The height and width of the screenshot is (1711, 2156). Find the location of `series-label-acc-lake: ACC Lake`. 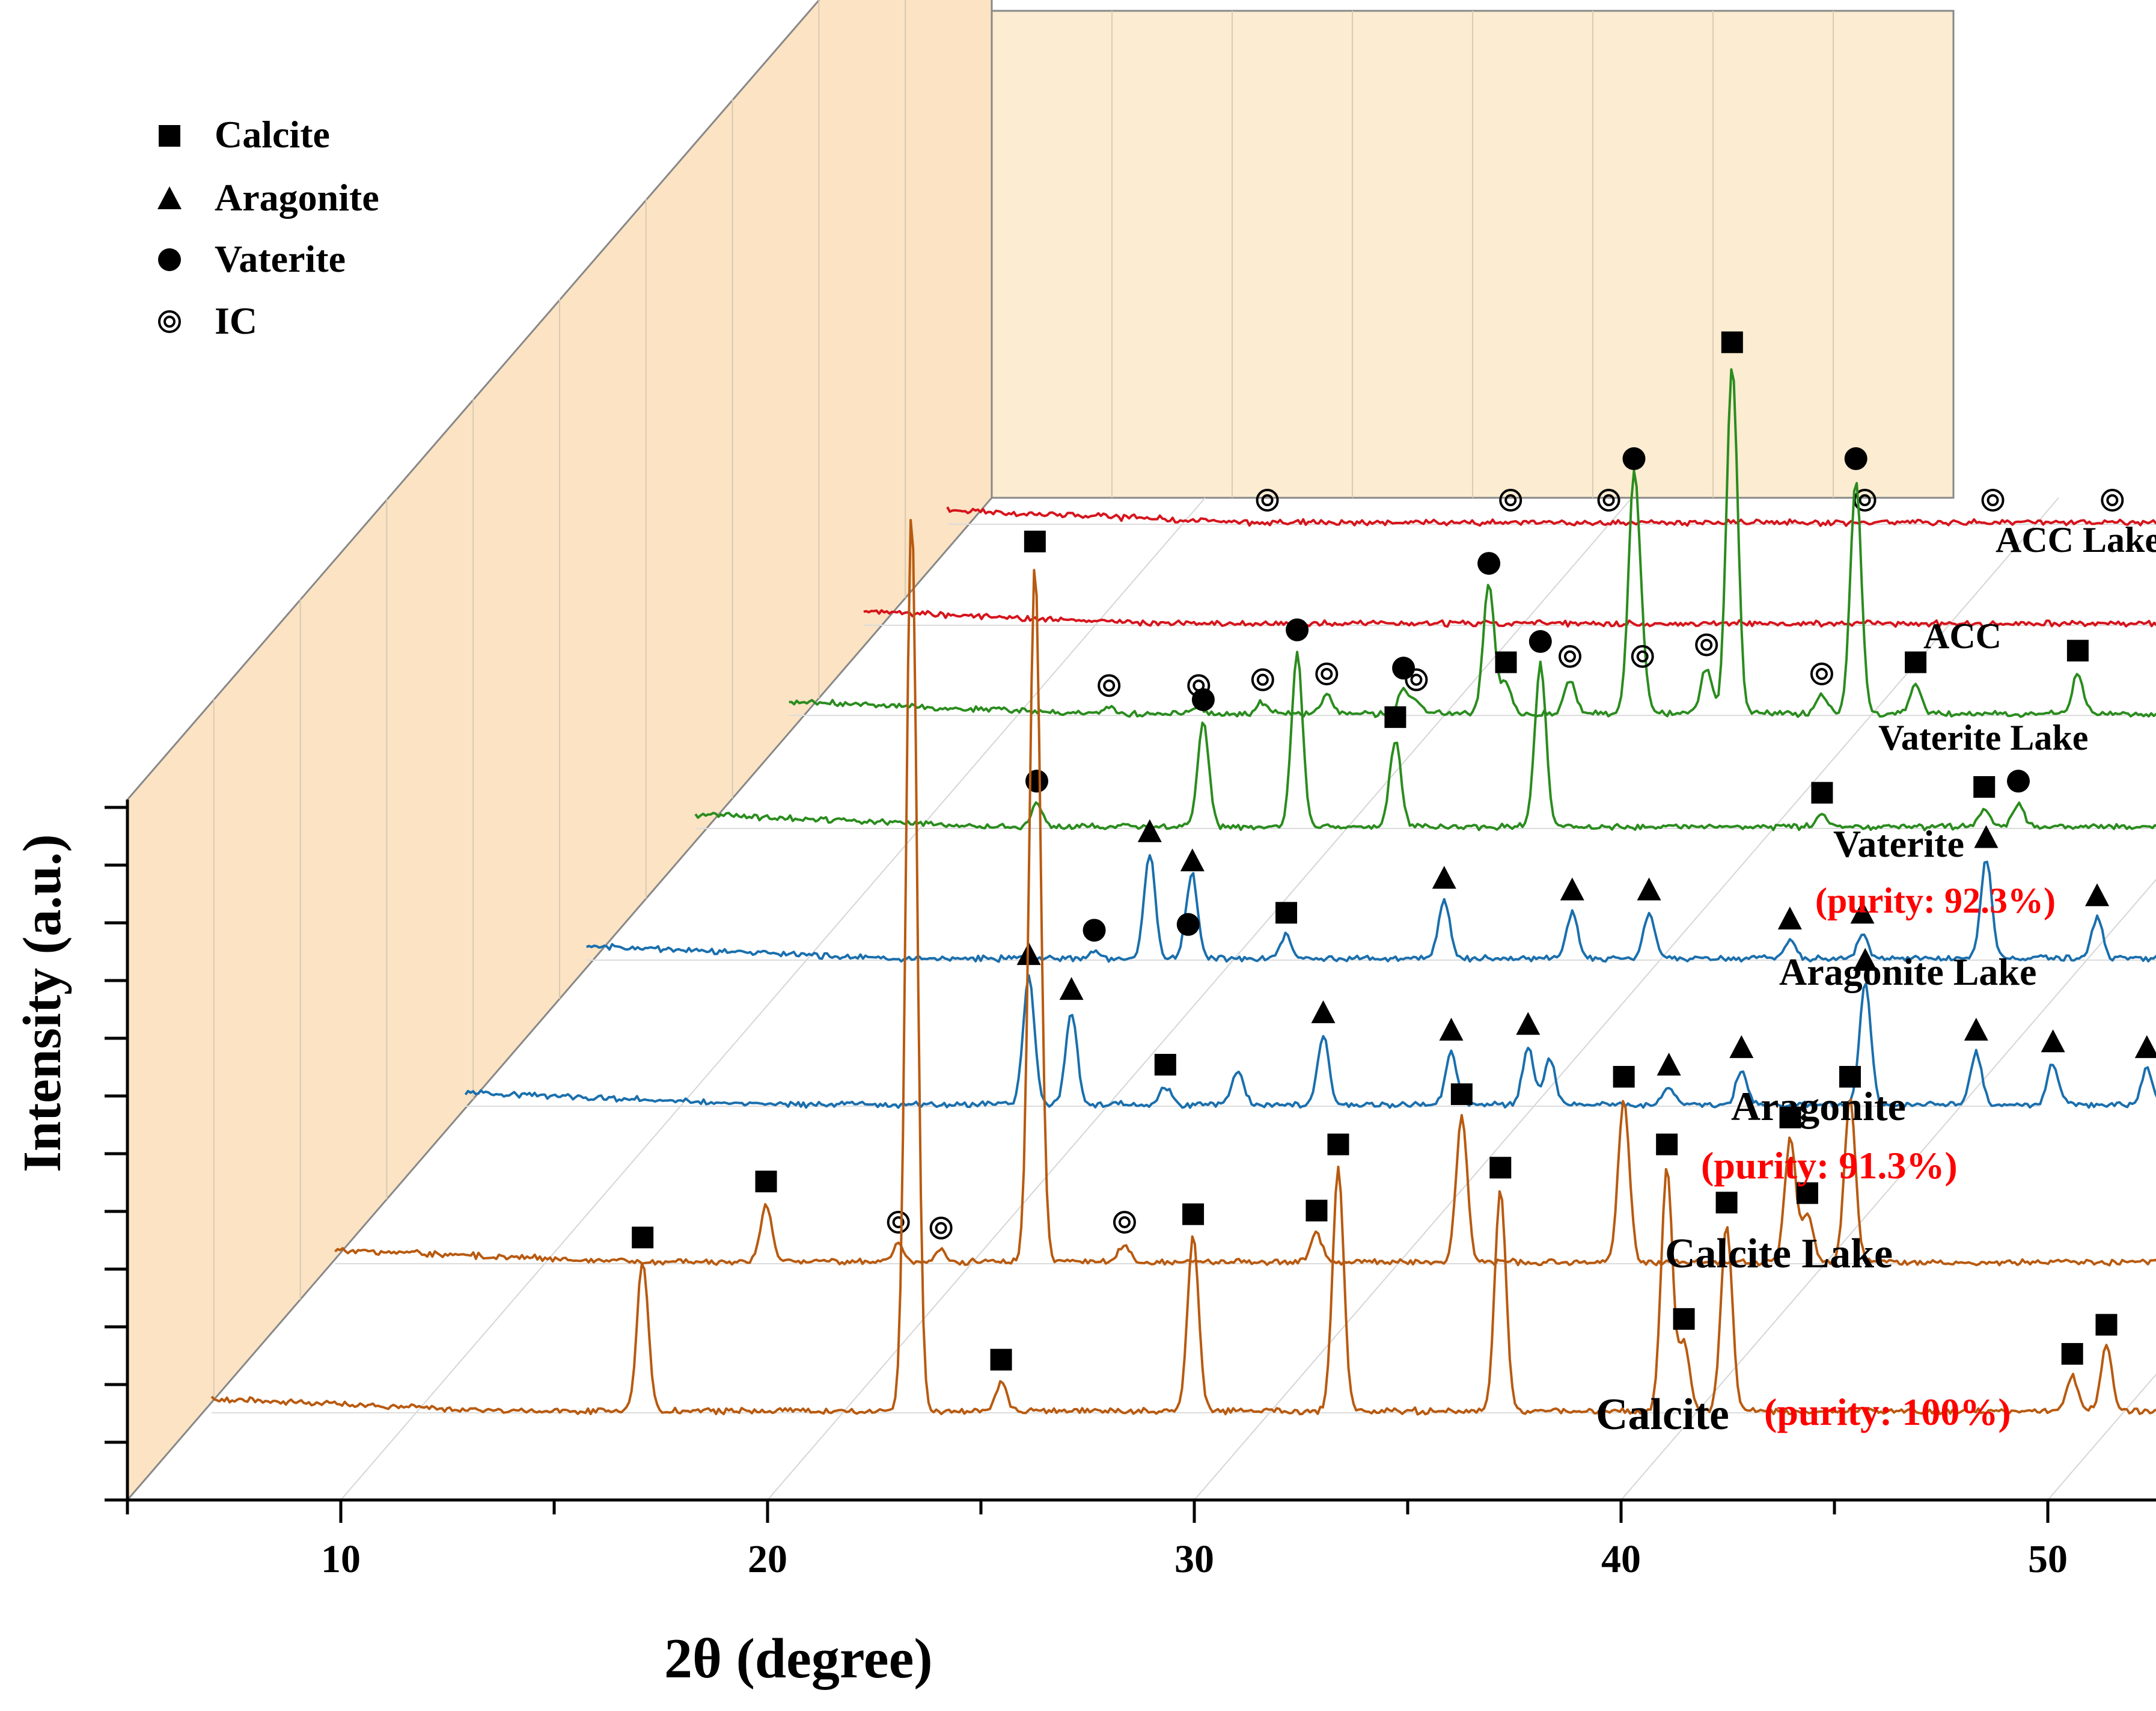

series-label-acc-lake: ACC Lake is located at coordinates (2076, 540).